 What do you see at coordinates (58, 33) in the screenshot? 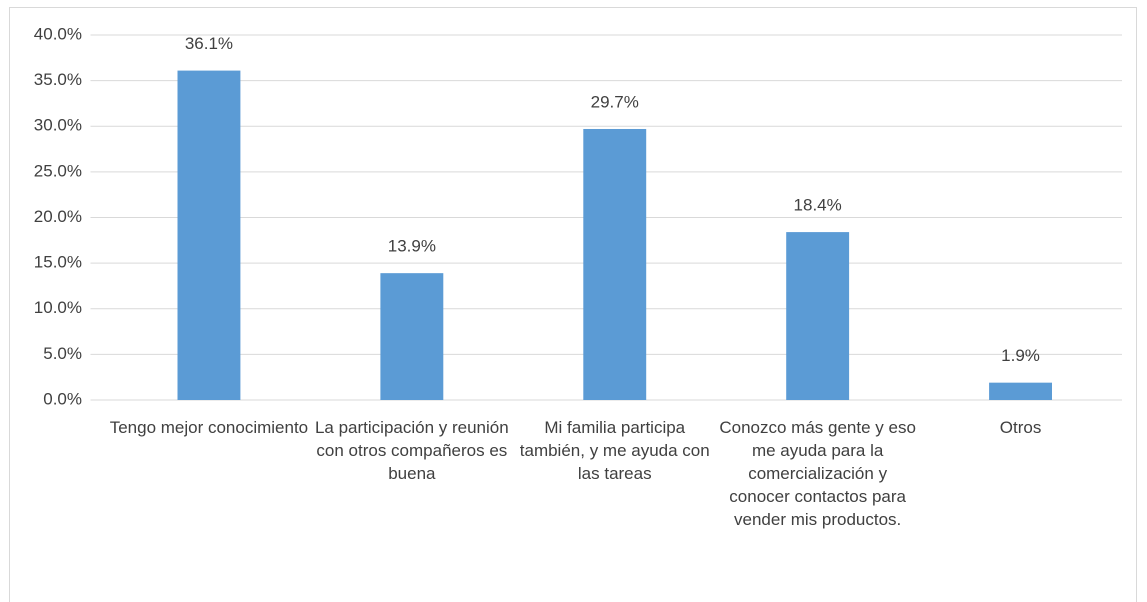
I see `y-tick-label: 40.0%` at bounding box center [58, 33].